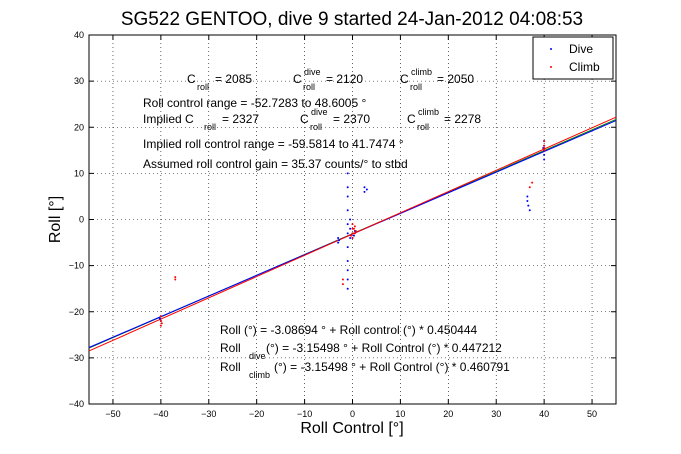  I want to click on y-tick-label: 10, so click(79, 173).